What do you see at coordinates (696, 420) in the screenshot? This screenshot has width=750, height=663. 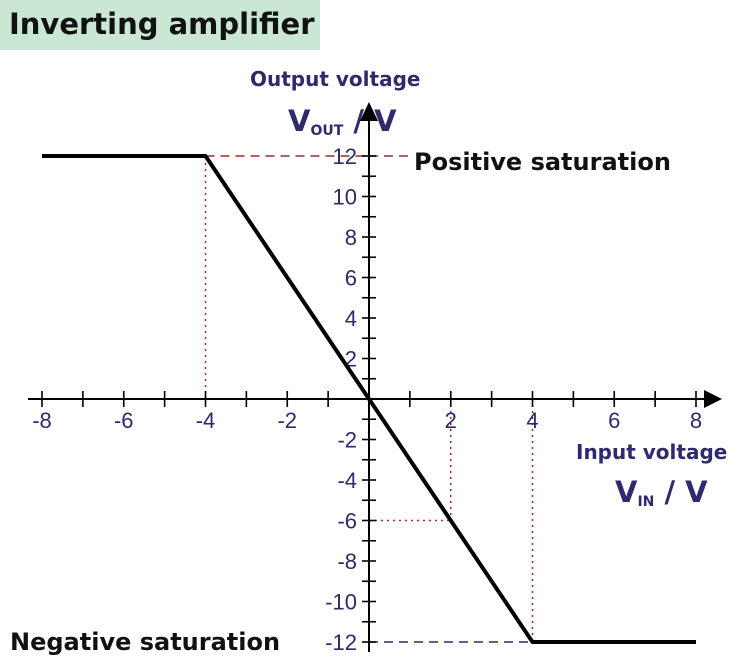 I see `x-tick-label: 8` at bounding box center [696, 420].